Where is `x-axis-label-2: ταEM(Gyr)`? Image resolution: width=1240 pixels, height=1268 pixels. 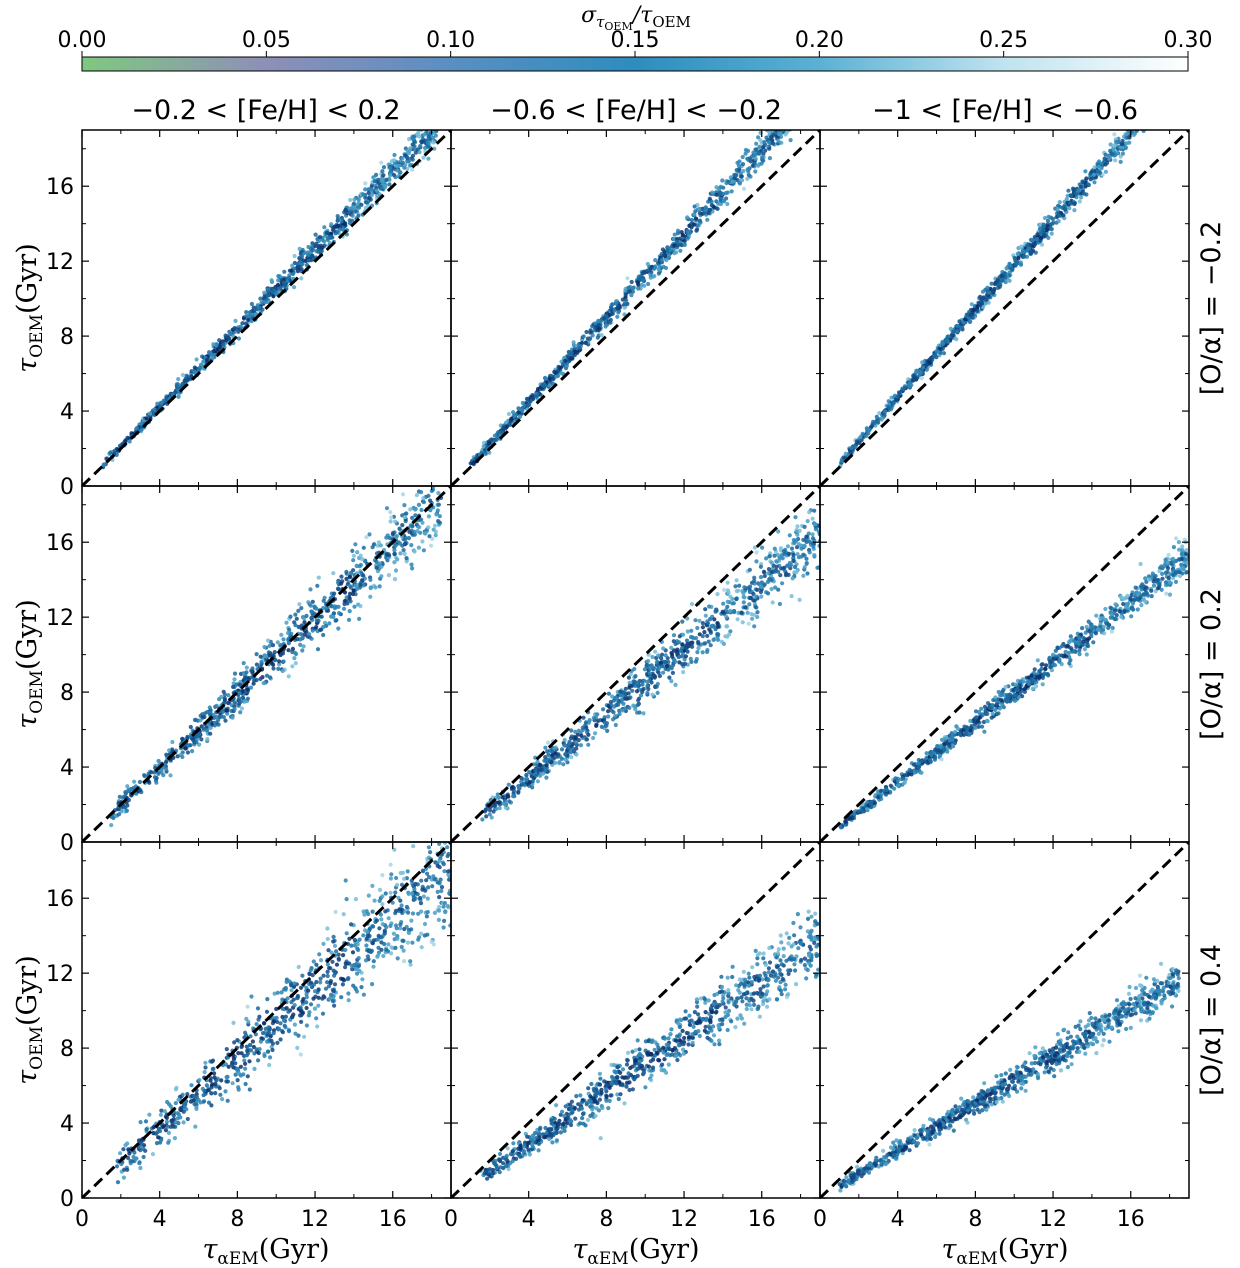
x-axis-label-2: ταEM(Gyr) is located at coordinates (635, 1251).